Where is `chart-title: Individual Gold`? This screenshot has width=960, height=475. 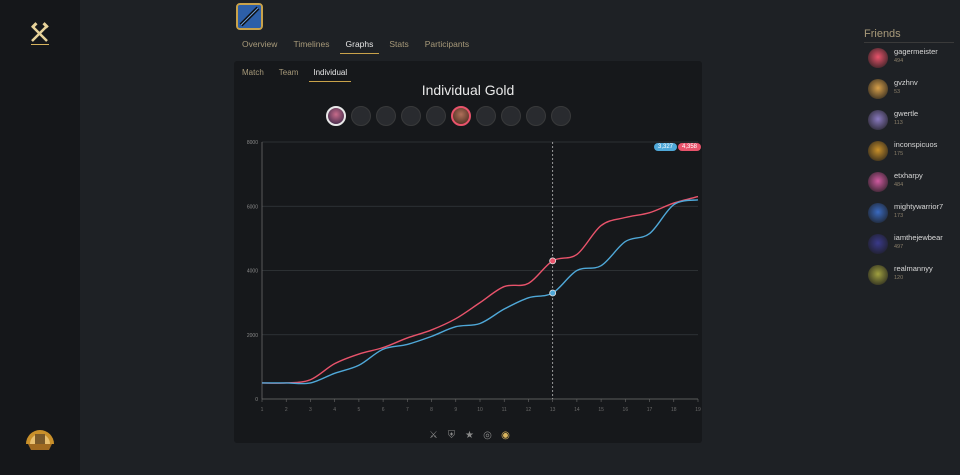
chart-title: Individual Gold is located at coordinates (468, 90).